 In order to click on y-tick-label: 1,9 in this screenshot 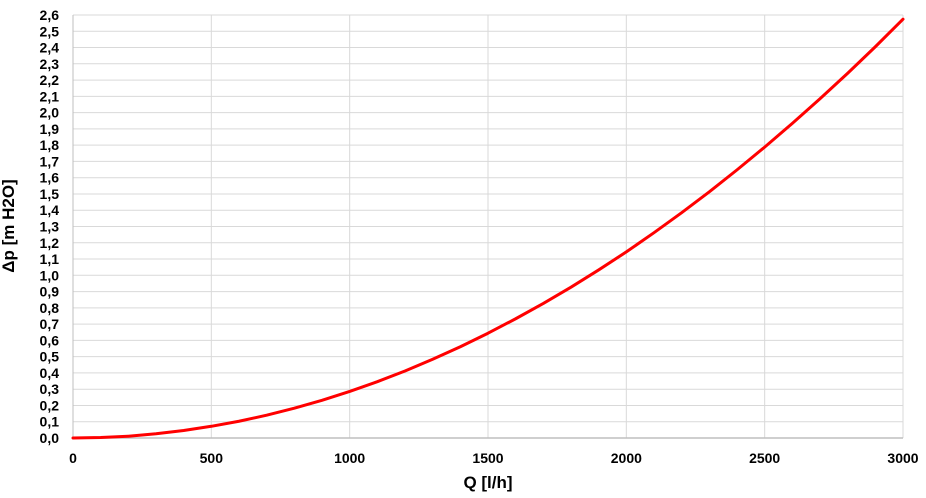, I will do `click(50, 129)`.